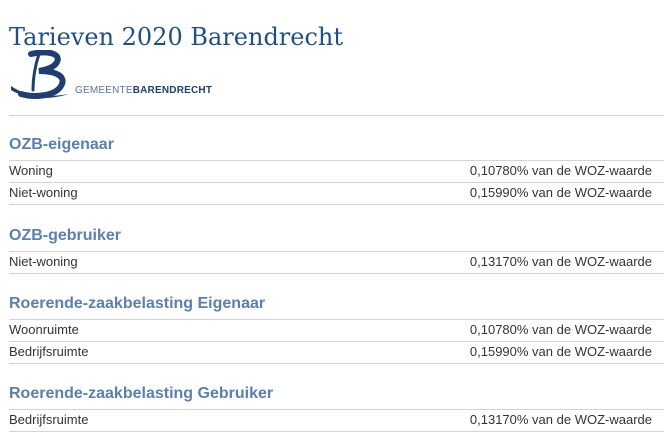 The width and height of the screenshot is (671, 448). Describe the element at coordinates (116, 77) in the screenshot. I see `gemeente-barendrecht-logo: GEMEENTEBARENDRECHT` at that location.